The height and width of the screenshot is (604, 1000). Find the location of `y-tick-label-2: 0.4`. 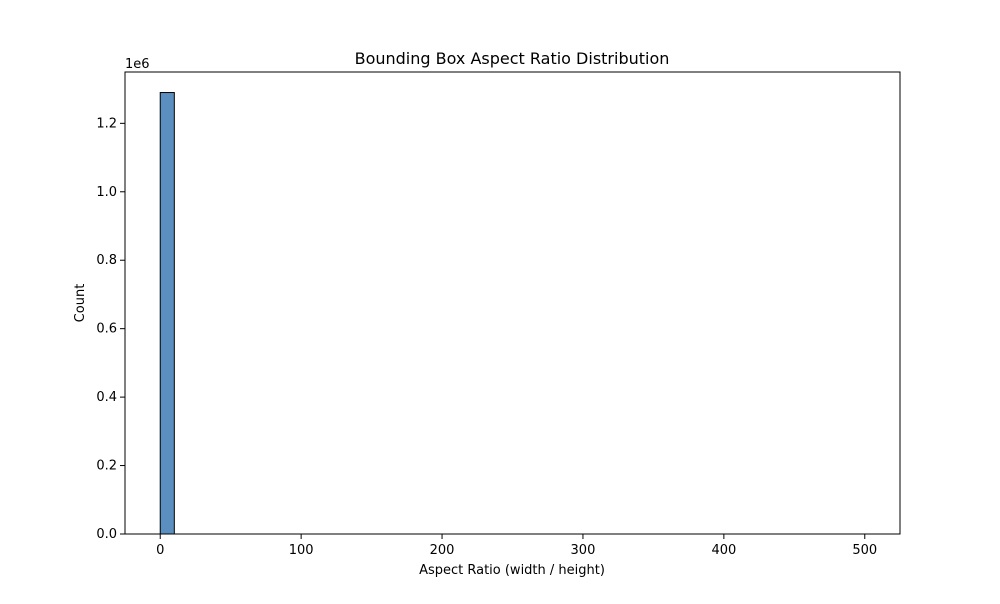

y-tick-label-2: 0.4 is located at coordinates (106, 397).